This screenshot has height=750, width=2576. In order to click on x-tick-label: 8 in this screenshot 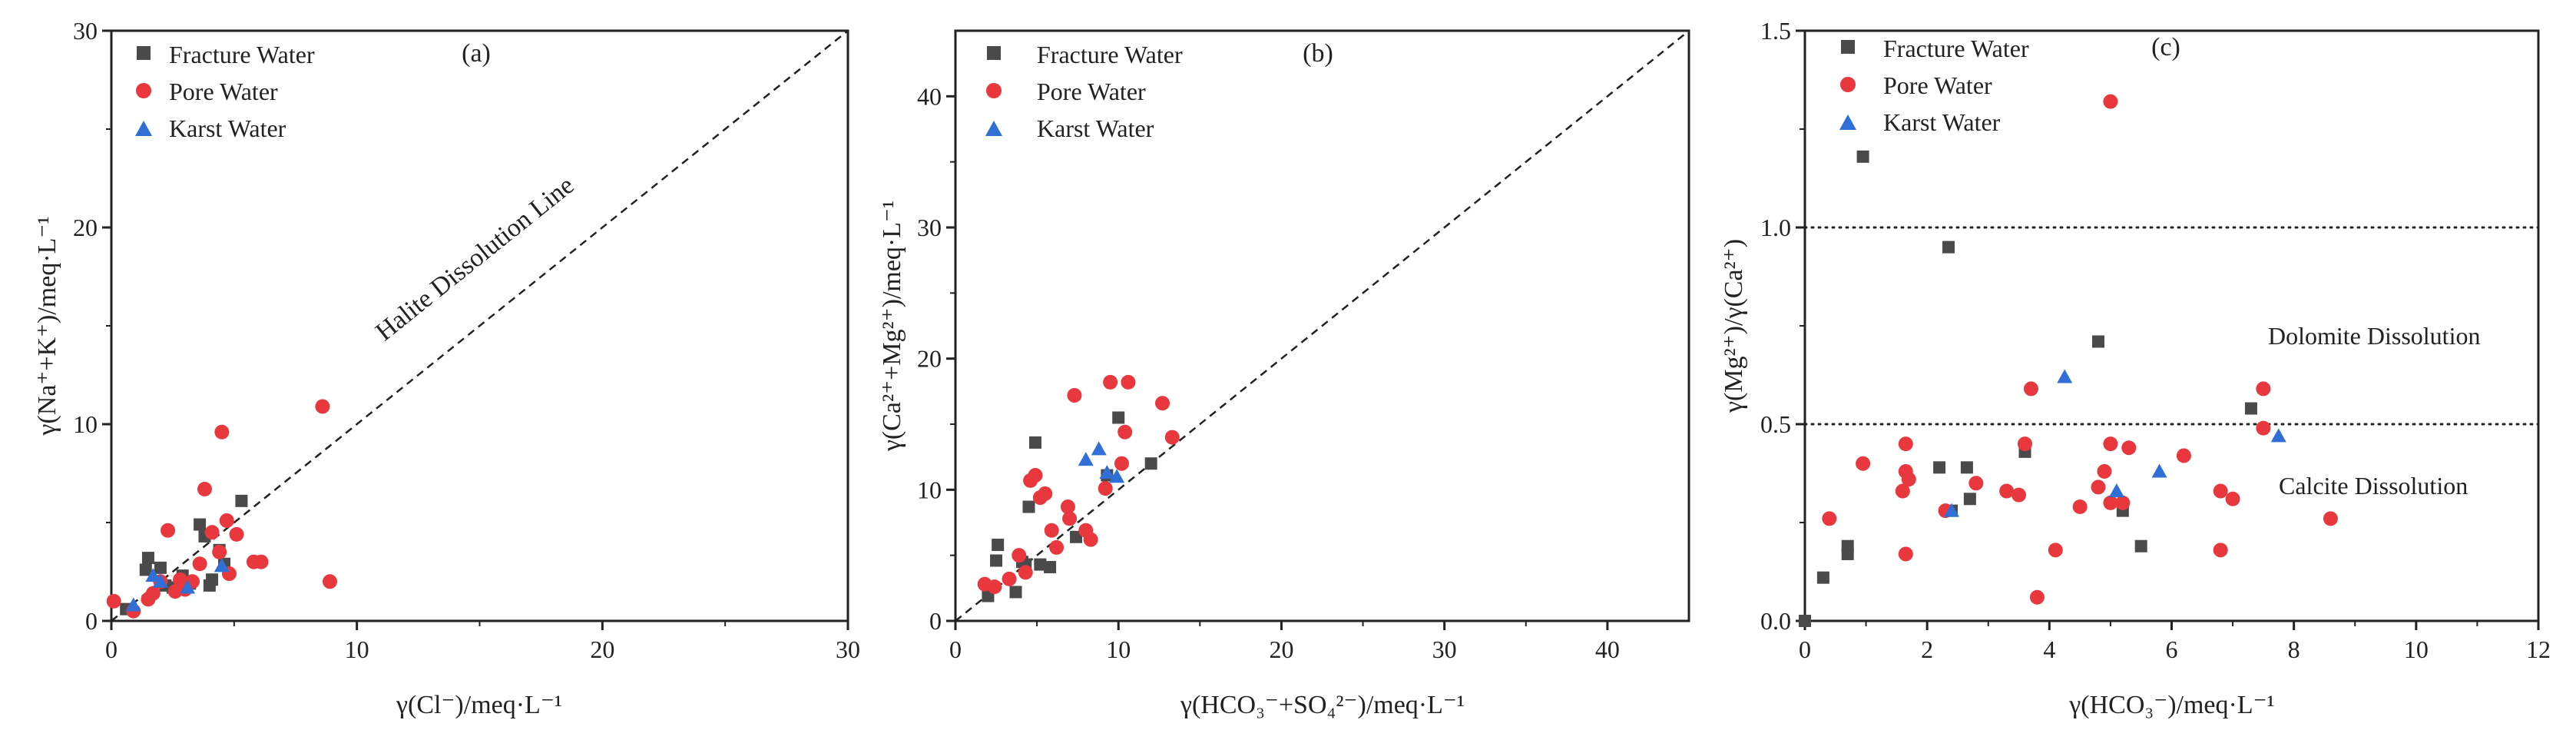, I will do `click(2294, 649)`.